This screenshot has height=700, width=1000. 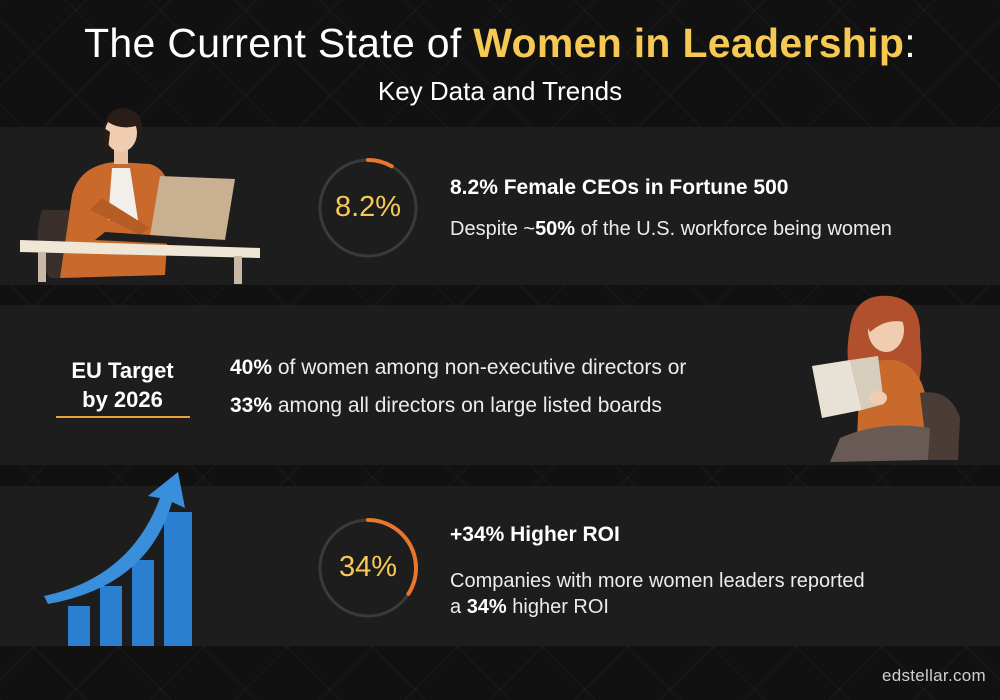 What do you see at coordinates (114, 538) in the screenshot?
I see `growth-arrow` at bounding box center [114, 538].